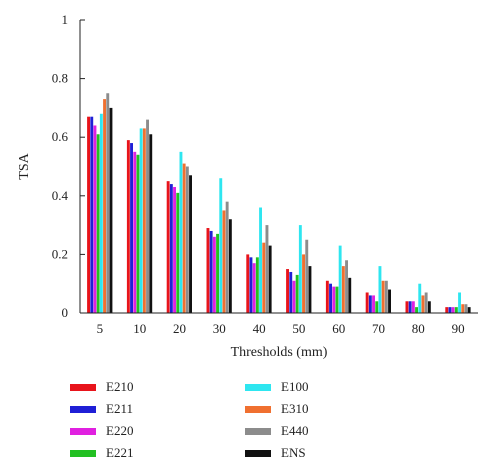 The width and height of the screenshot is (500, 475). I want to click on legend-swatch-ens, so click(258, 453).